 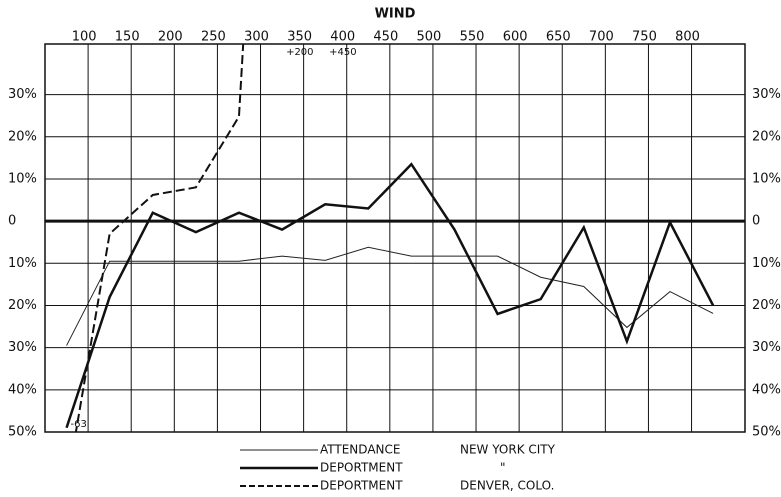 What do you see at coordinates (12, 221) in the screenshot?
I see `y-tick-label: 0` at bounding box center [12, 221].